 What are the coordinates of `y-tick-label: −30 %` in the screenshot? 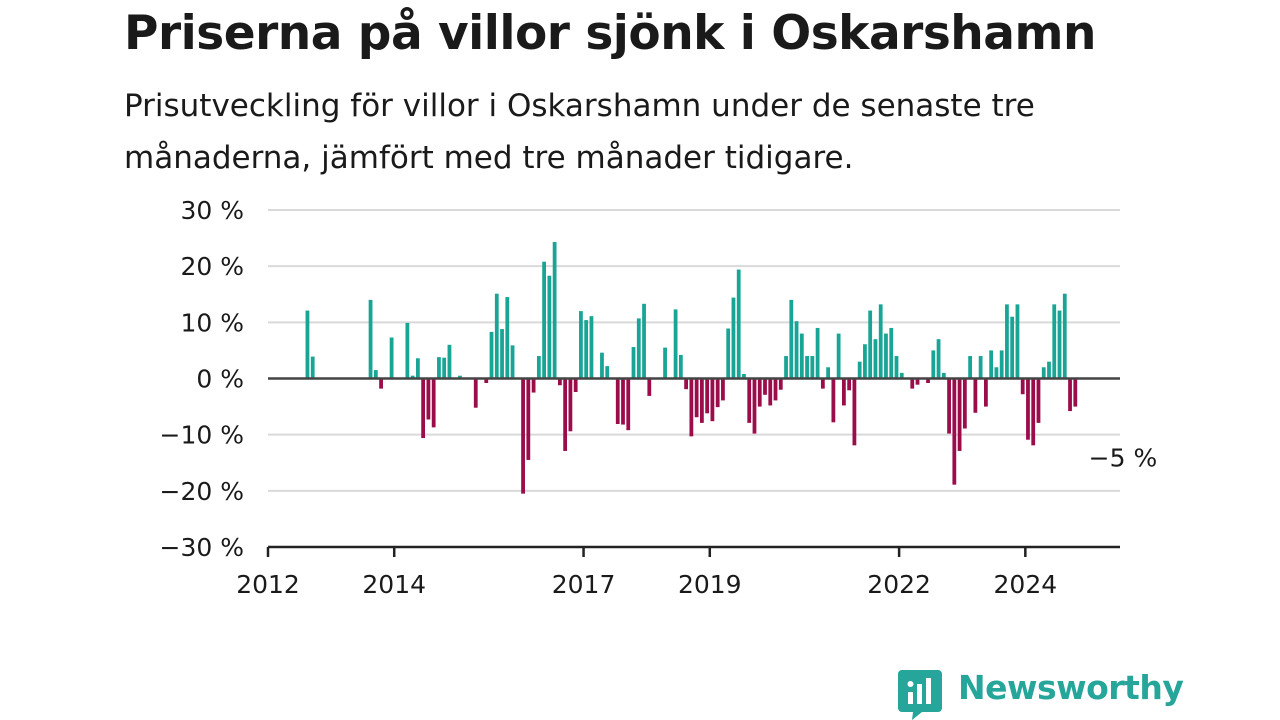 It's located at (202, 547).